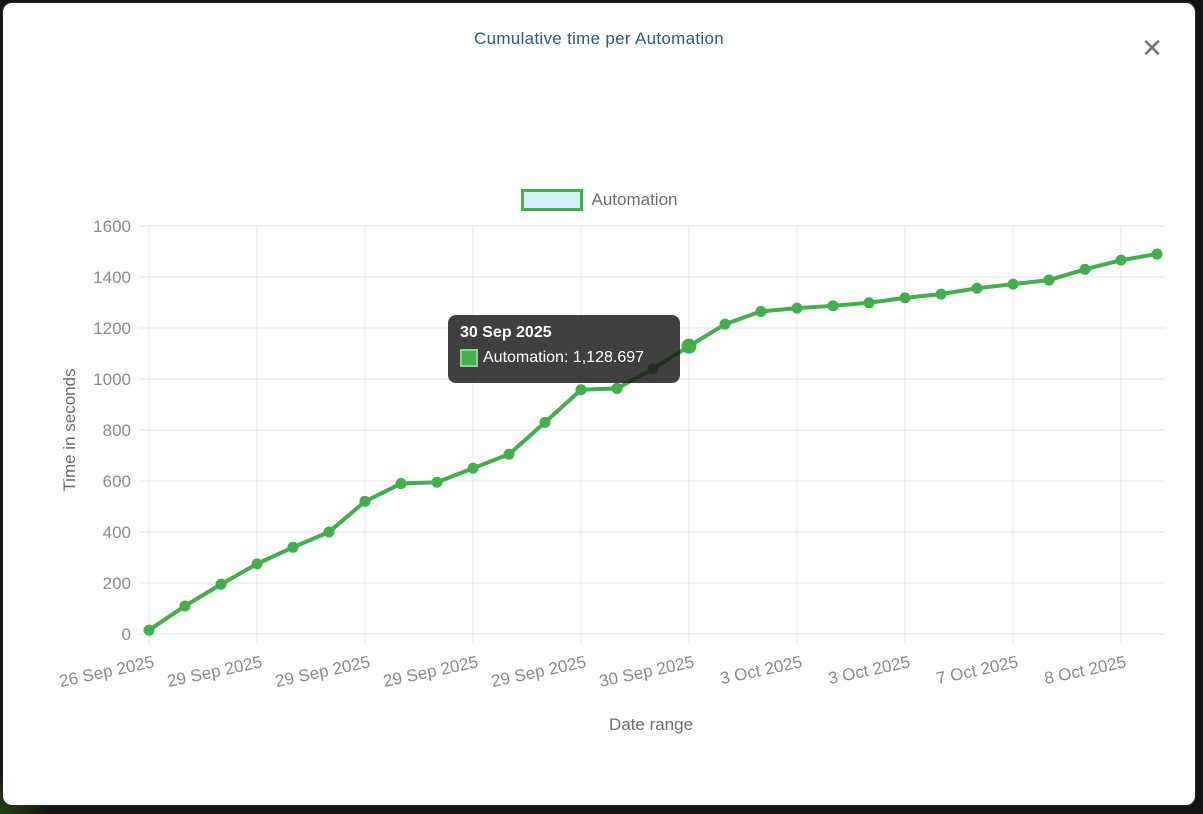 The width and height of the screenshot is (1203, 814). I want to click on close-icon: ✕, so click(1152, 48).